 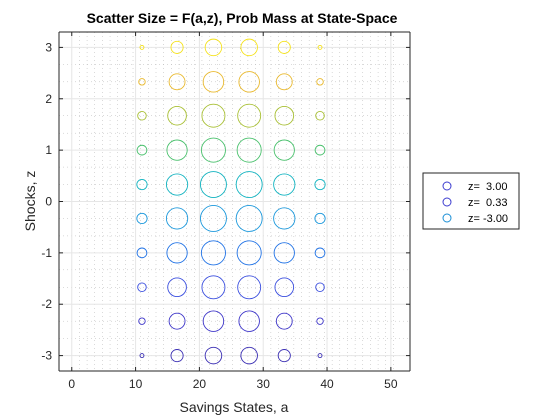 What do you see at coordinates (46, 253) in the screenshot?
I see `y-tick-label: -1` at bounding box center [46, 253].